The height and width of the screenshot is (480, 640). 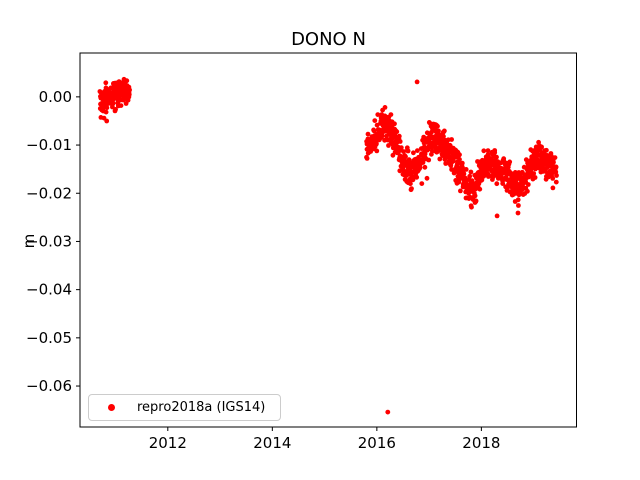 I want to click on legend: repro2018a (IGS14), so click(x=184, y=407).